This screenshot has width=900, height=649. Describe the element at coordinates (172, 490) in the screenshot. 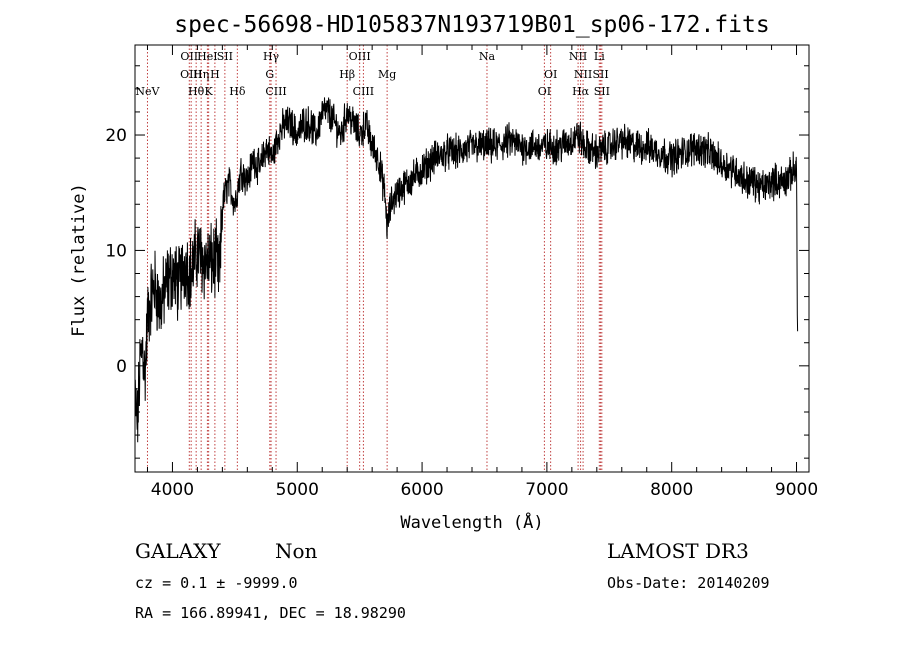

I see `x-tick-label: 4000` at that location.